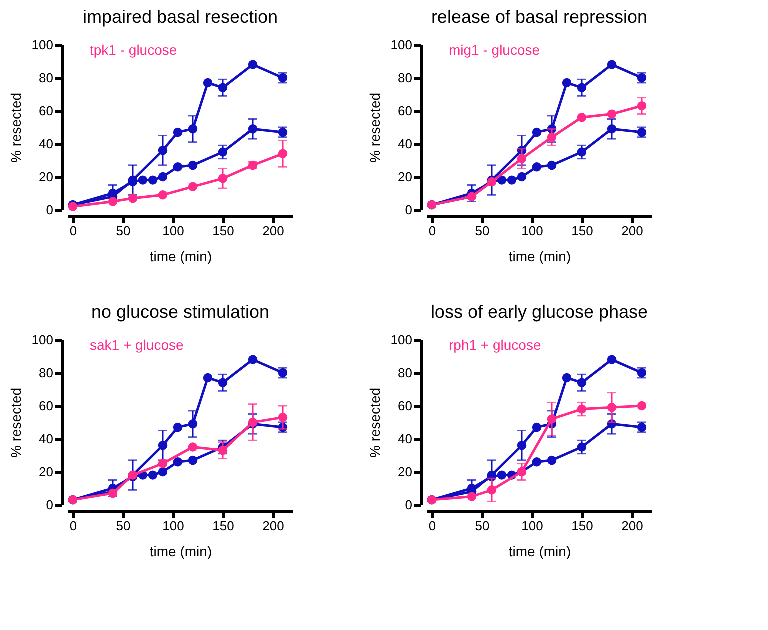  I want to click on text: rph1 + glucose, so click(495, 345).